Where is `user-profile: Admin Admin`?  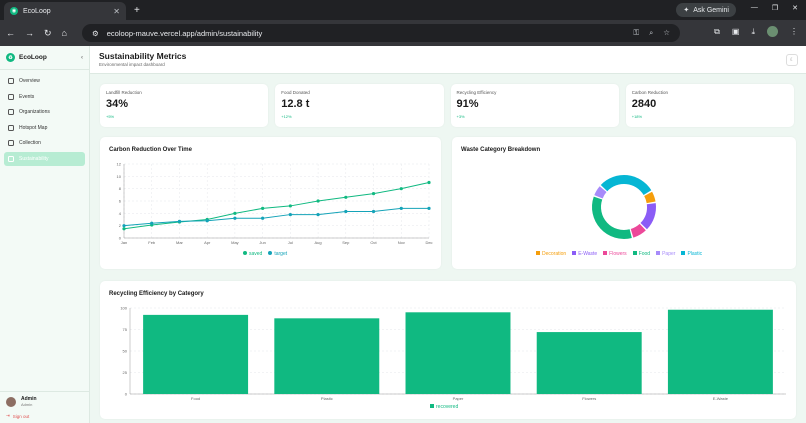 user-profile: Admin Admin is located at coordinates (44, 401).